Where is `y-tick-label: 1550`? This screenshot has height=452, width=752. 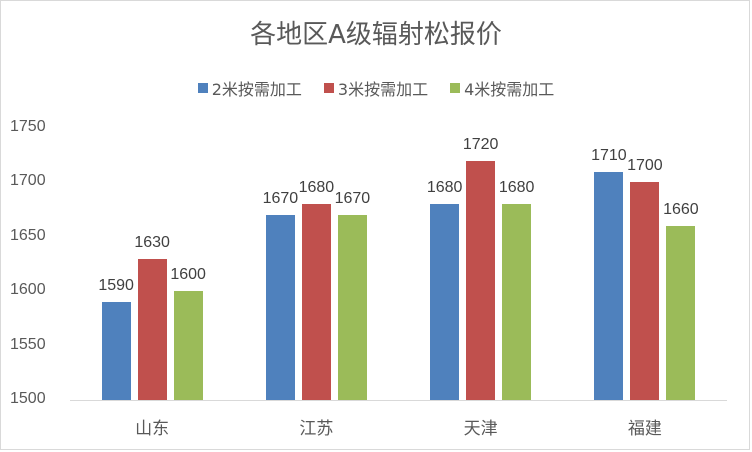
y-tick-label: 1550 is located at coordinates (28, 344).